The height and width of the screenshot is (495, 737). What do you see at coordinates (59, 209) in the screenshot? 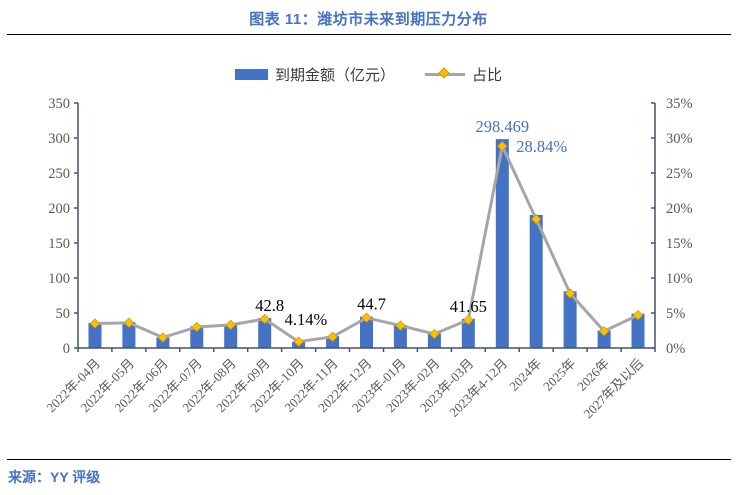
I see `left-axis-tick-label: 200` at bounding box center [59, 209].